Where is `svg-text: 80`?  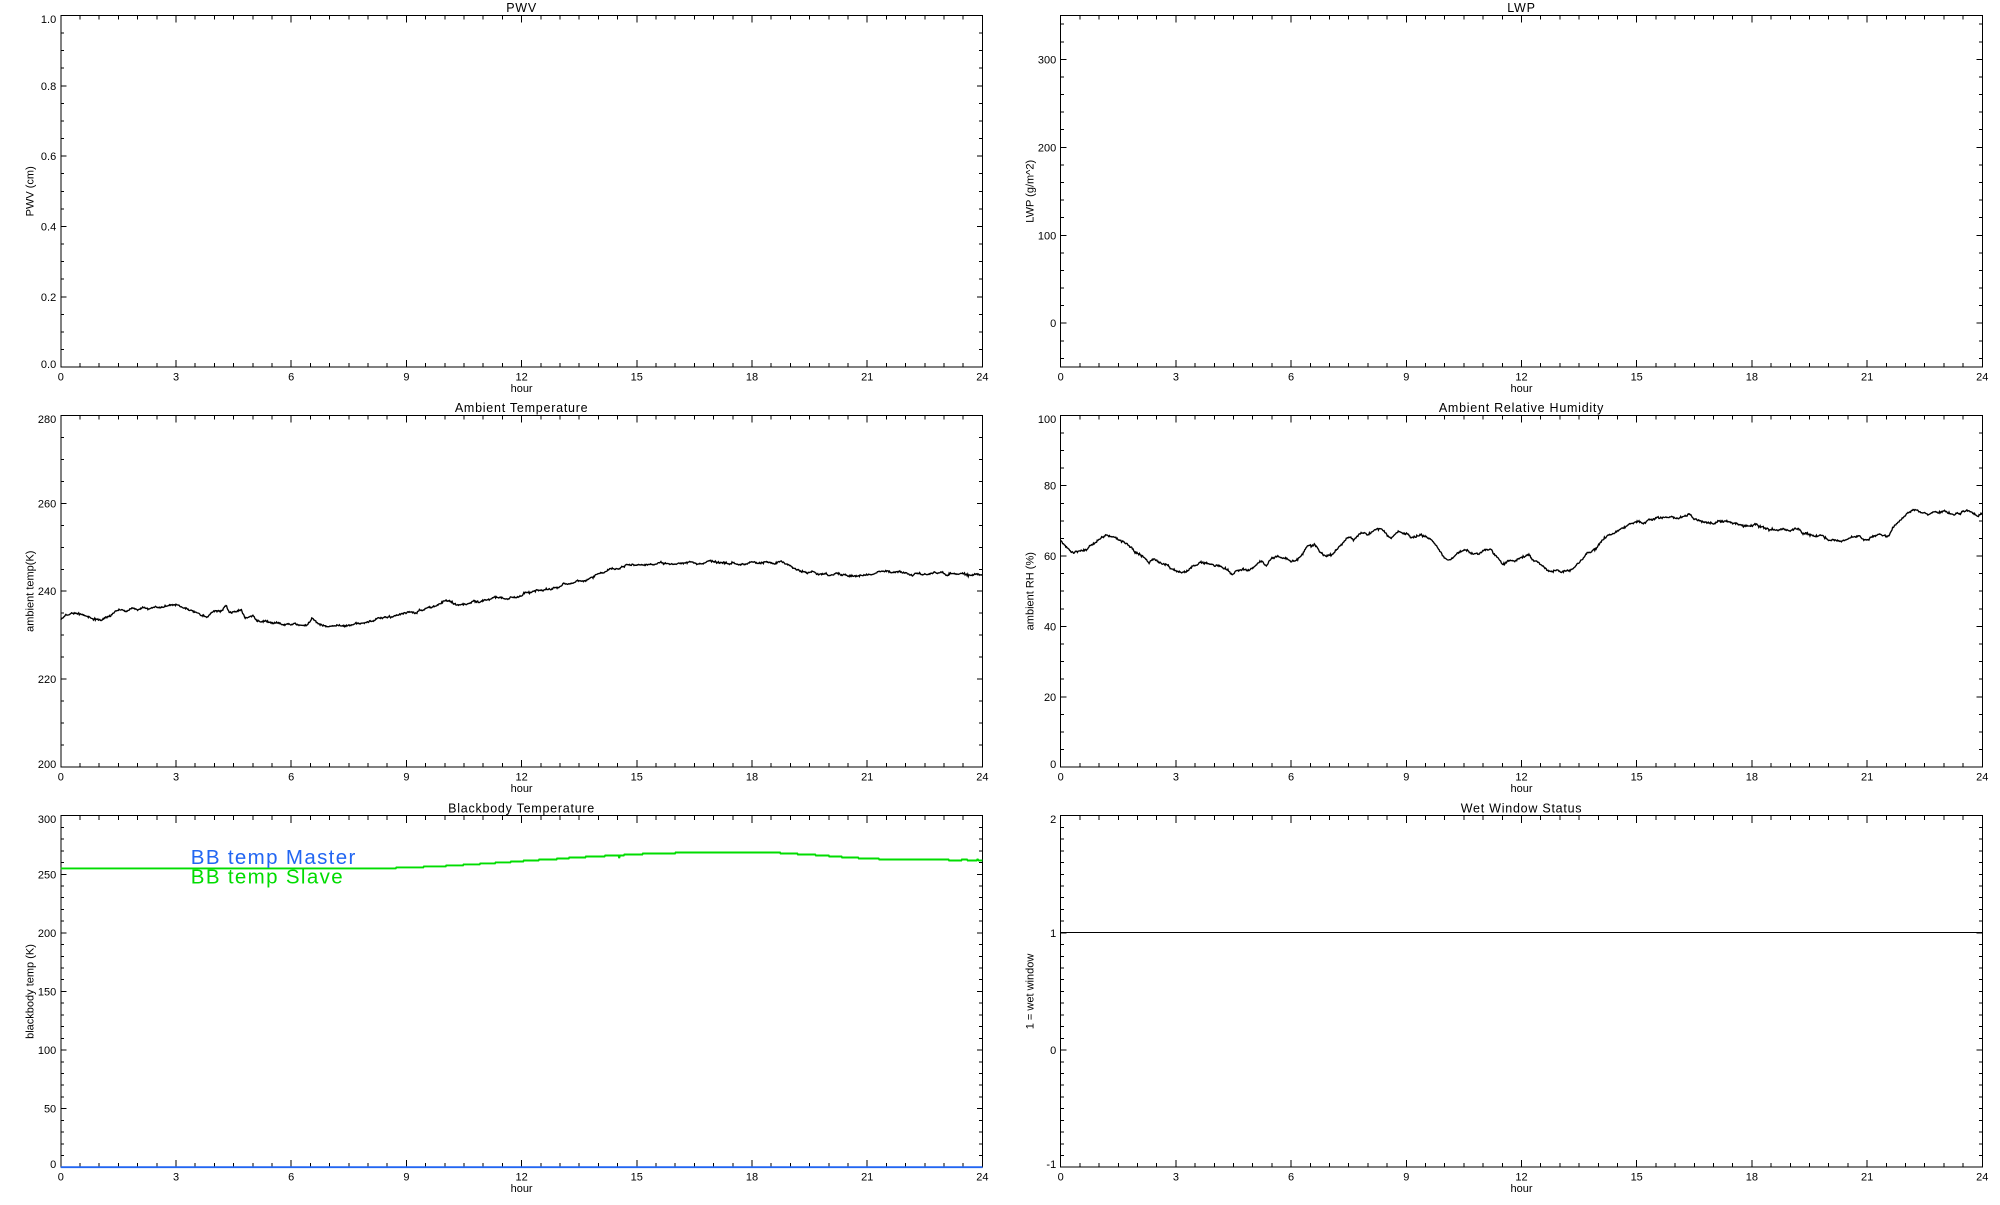
svg-text: 80 is located at coordinates (1050, 487).